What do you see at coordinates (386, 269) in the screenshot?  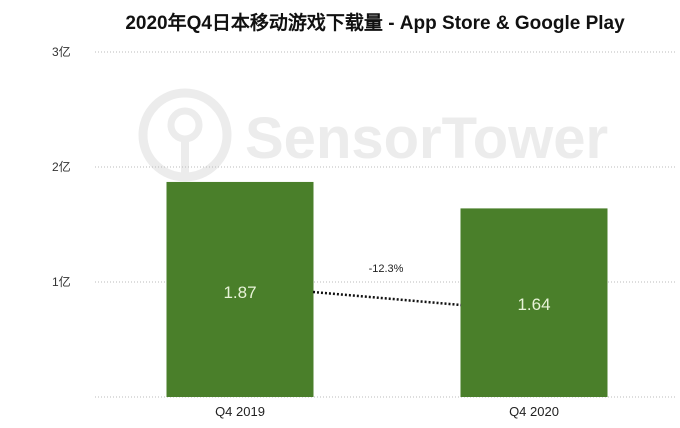 I see `change-annotation: -12.3%` at bounding box center [386, 269].